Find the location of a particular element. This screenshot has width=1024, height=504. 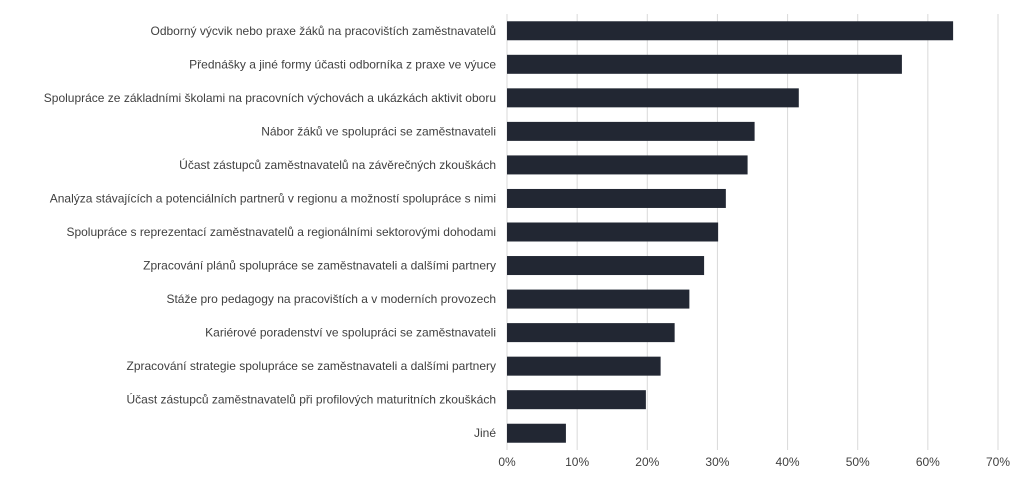

x-tick-label: 20% is located at coordinates (647, 462).